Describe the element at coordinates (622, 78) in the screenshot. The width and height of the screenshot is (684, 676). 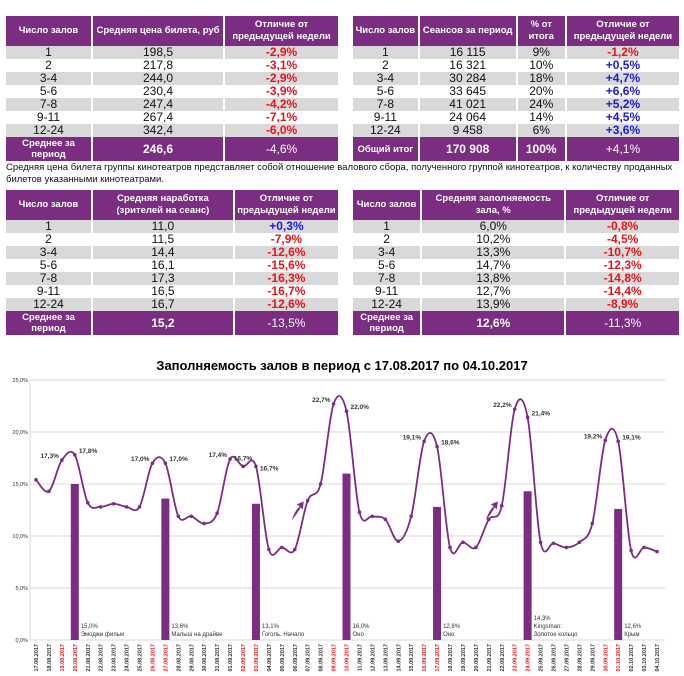
I see `table-cell: +4,7%` at that location.